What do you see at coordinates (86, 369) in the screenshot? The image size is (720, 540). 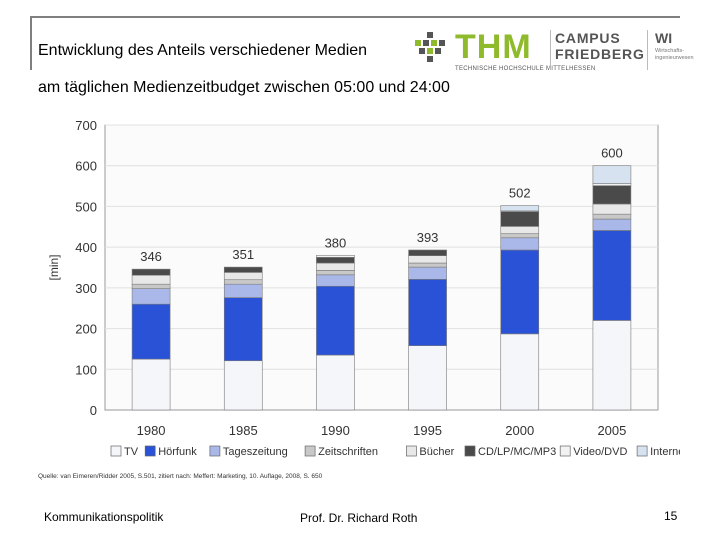 I see `y-tick-label: 100` at bounding box center [86, 369].